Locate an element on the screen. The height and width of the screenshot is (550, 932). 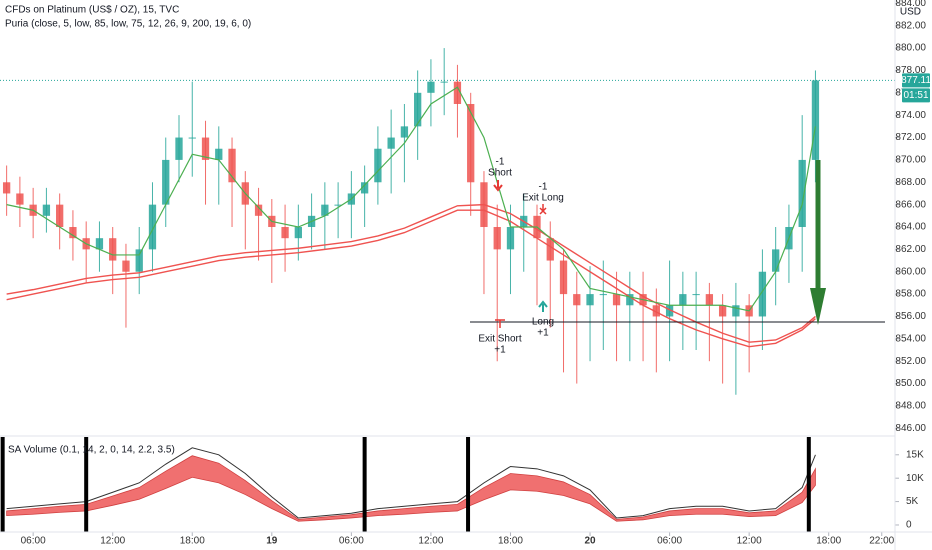
big-arrow-head is located at coordinates (818, 306).